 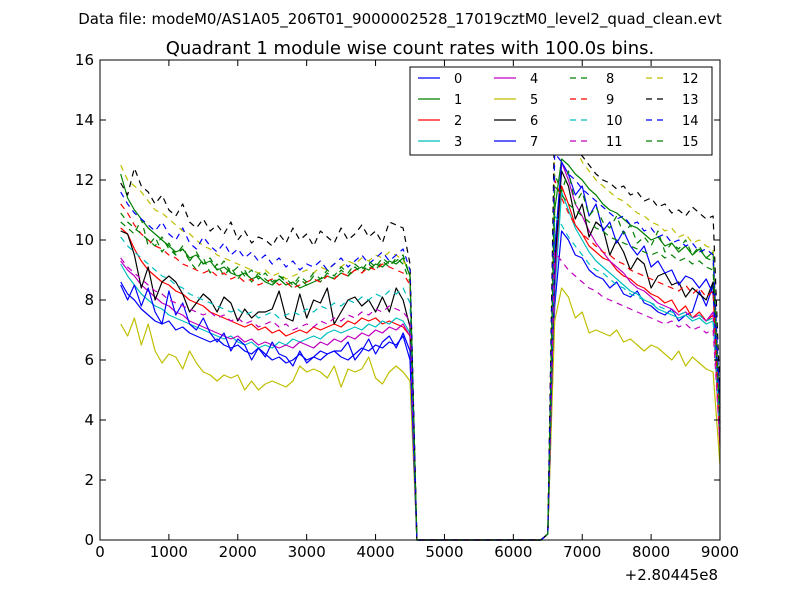 I want to click on x-tick-label: 2000, so click(x=238, y=552).